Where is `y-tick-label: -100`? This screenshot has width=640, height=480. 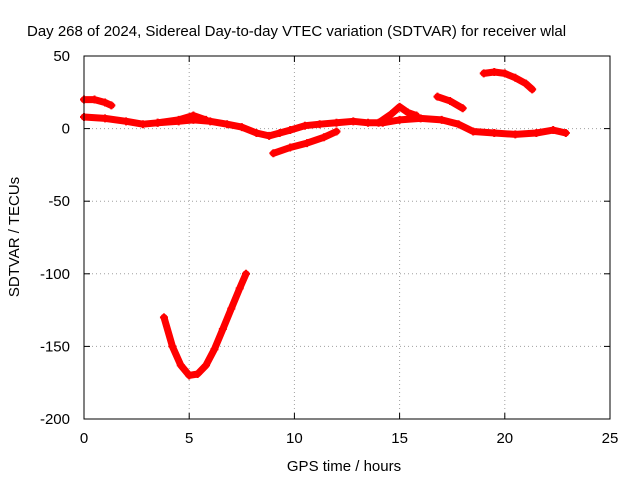
y-tick-label: -100 is located at coordinates (55, 274).